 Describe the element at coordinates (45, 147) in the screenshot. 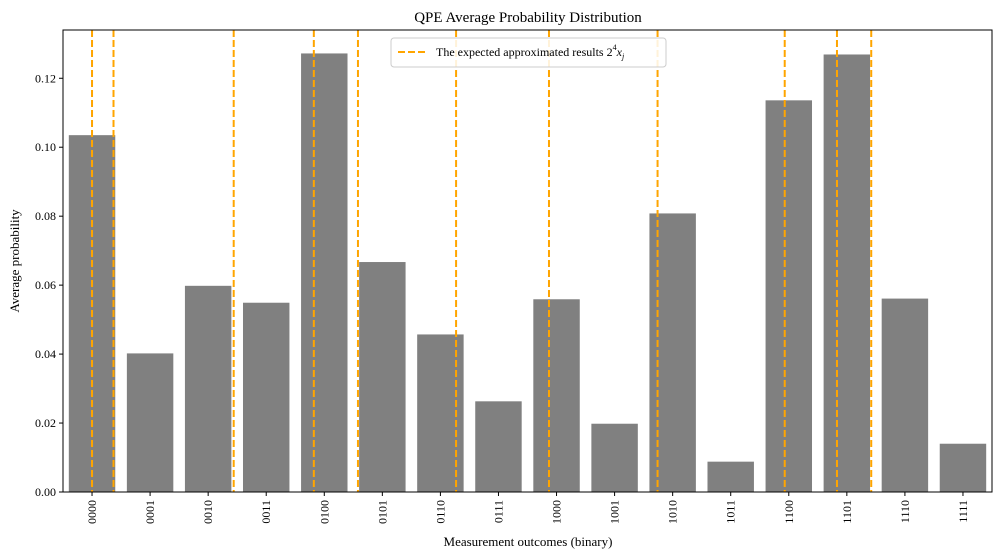

I see `y-tick-label-5: 0.10` at that location.